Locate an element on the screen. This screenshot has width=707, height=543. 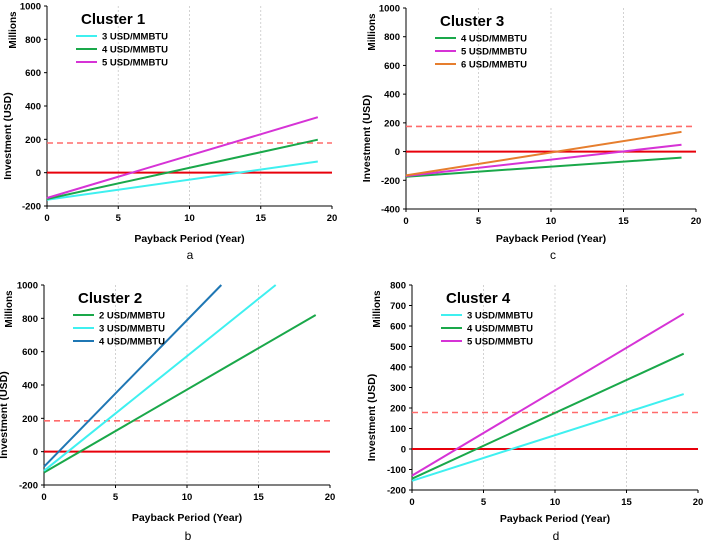
y-tick-label: -400 is located at coordinates (390, 210).